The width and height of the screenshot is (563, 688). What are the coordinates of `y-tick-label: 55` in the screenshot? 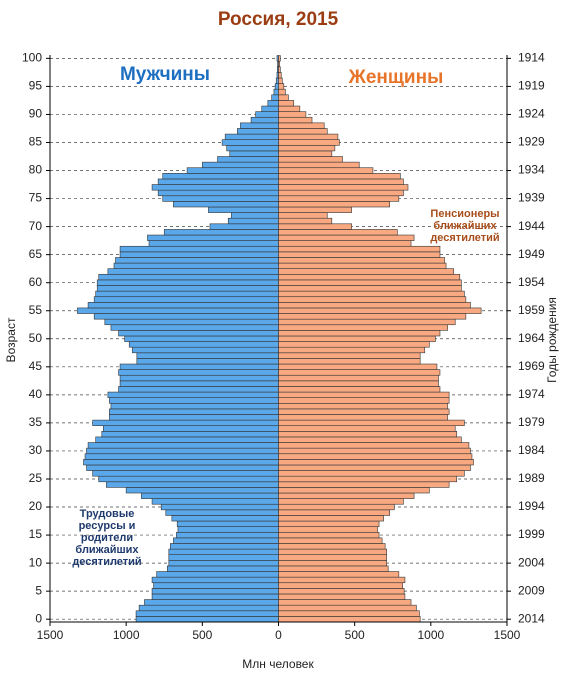 It's located at (36, 310).